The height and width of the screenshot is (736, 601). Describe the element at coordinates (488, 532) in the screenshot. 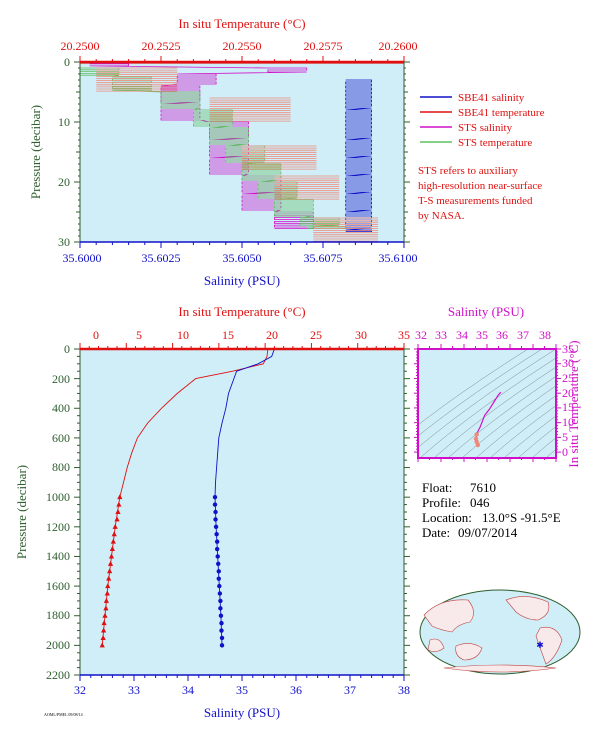

I see `date-value: 09/07/2014` at that location.